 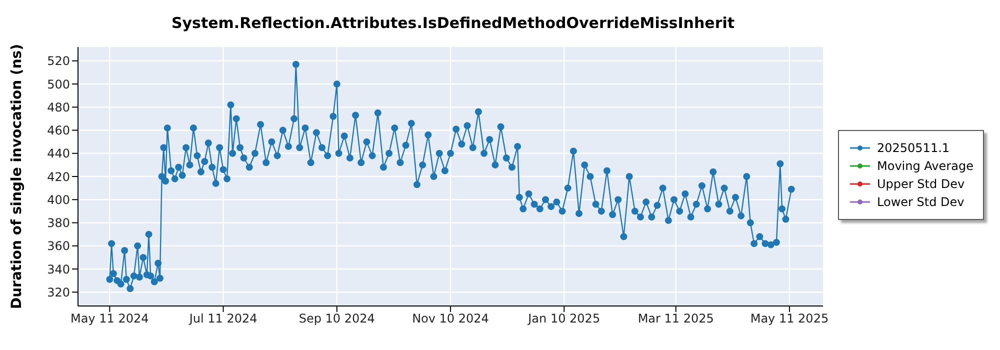 I want to click on x-tick-label: Jan 10 2025, so click(x=563, y=319).